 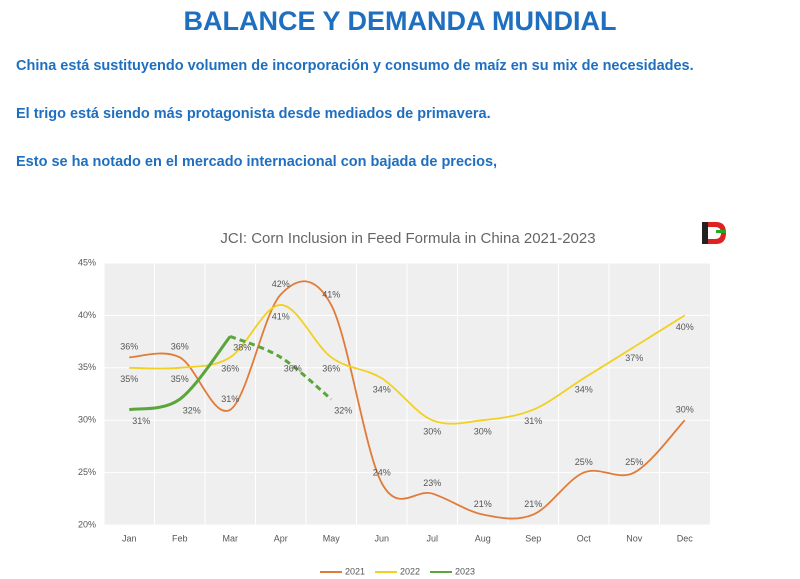 I want to click on logo, so click(x=714, y=233).